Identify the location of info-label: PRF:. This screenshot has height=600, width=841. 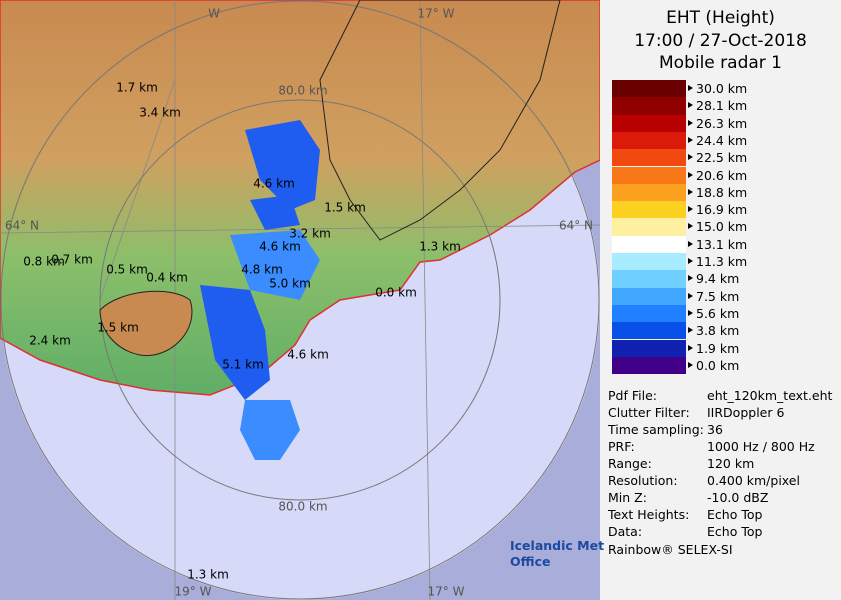
(621, 446).